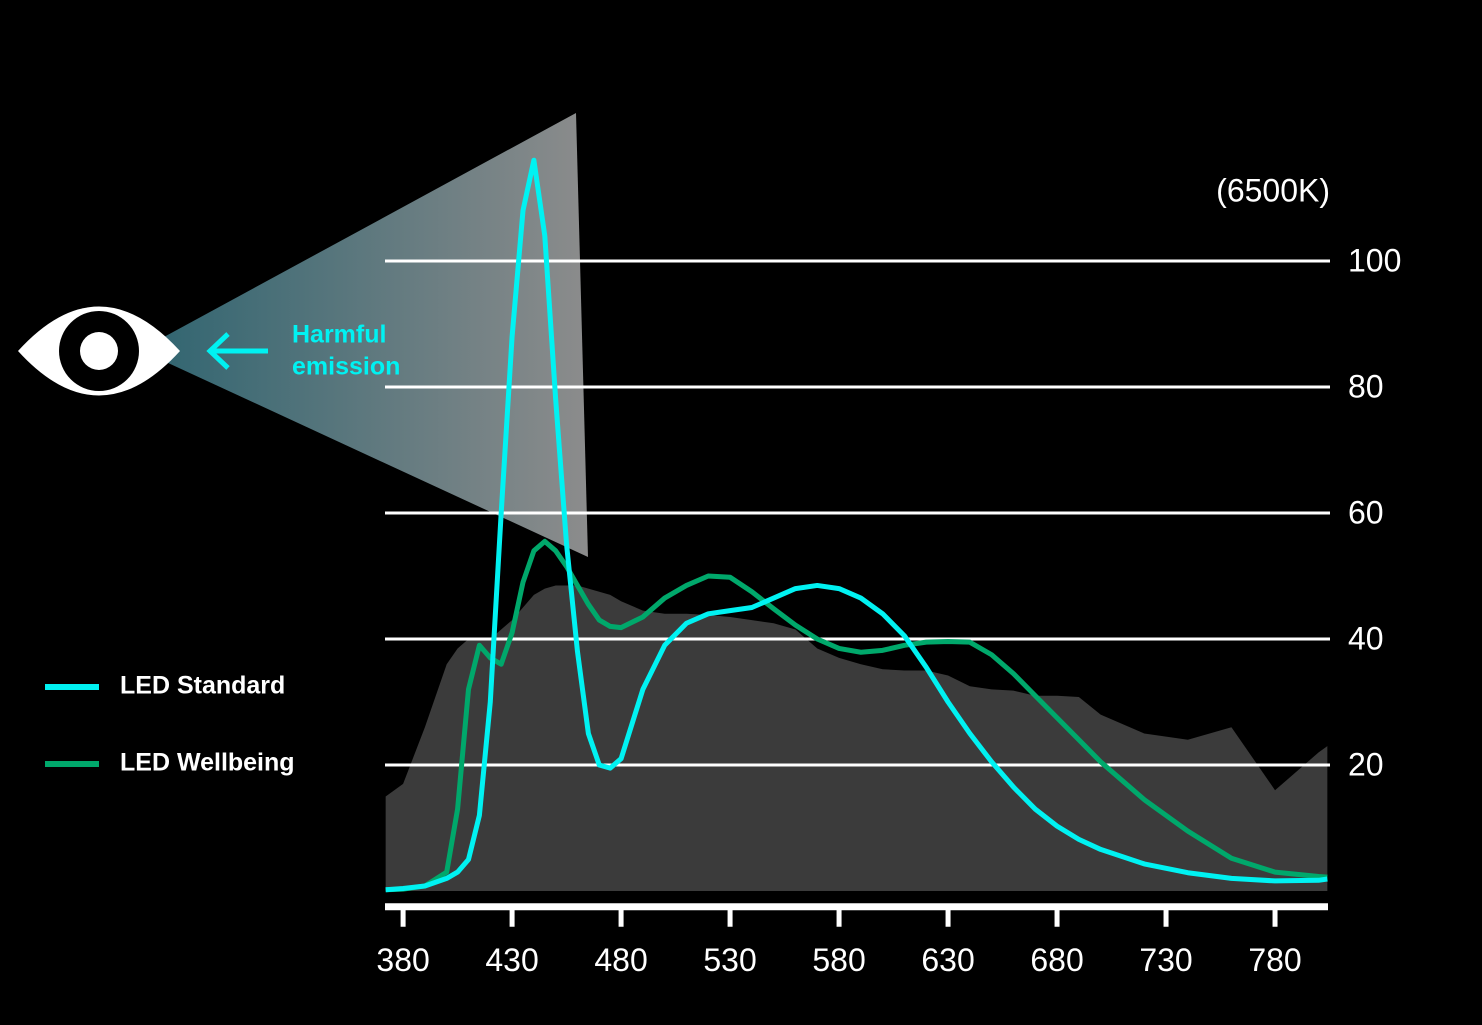  Describe the element at coordinates (1366, 386) in the screenshot. I see `y-tick-label: 80` at that location.